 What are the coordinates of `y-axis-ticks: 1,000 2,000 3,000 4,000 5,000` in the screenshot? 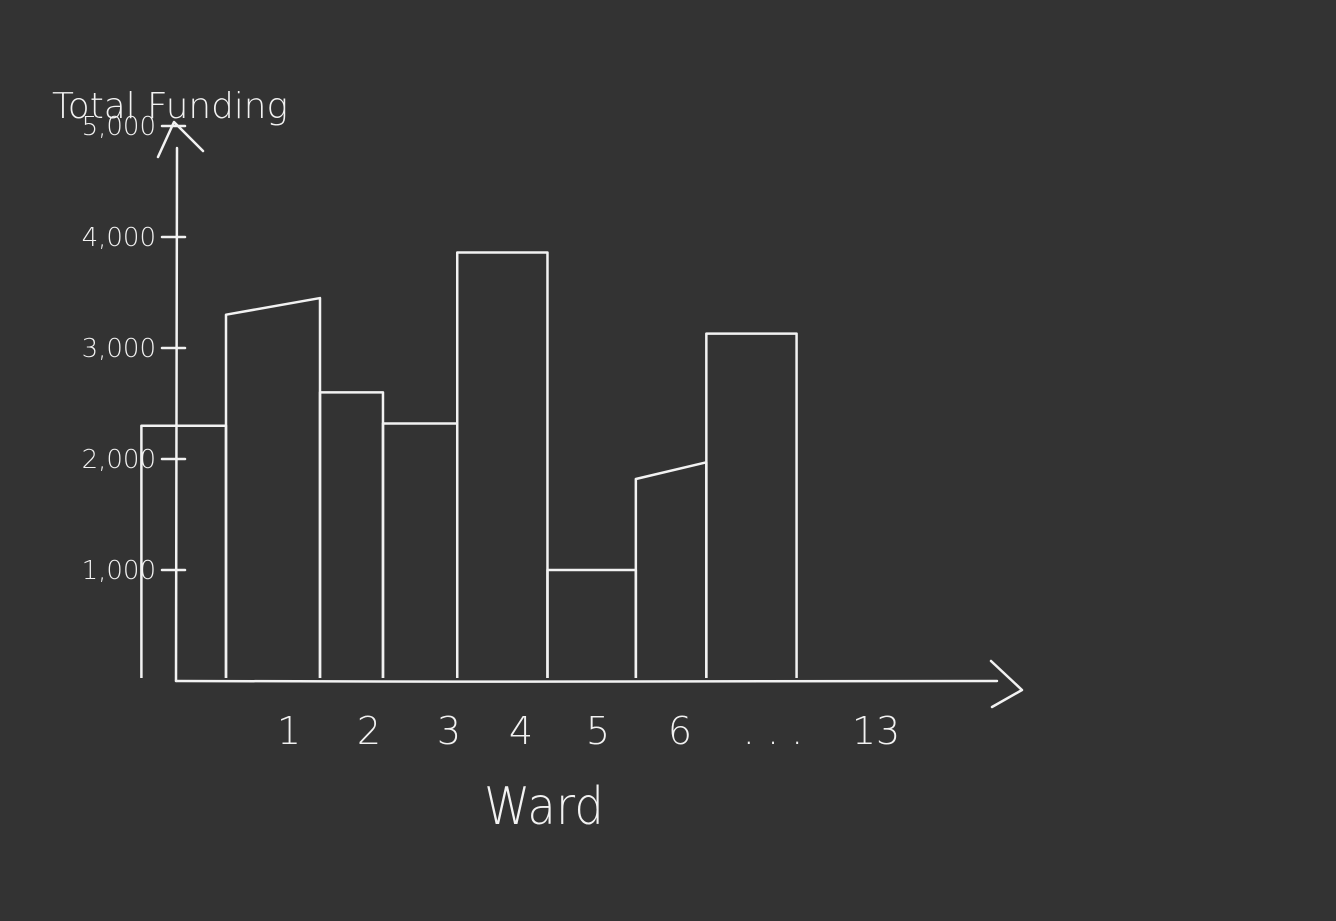 It's located at (134, 349).